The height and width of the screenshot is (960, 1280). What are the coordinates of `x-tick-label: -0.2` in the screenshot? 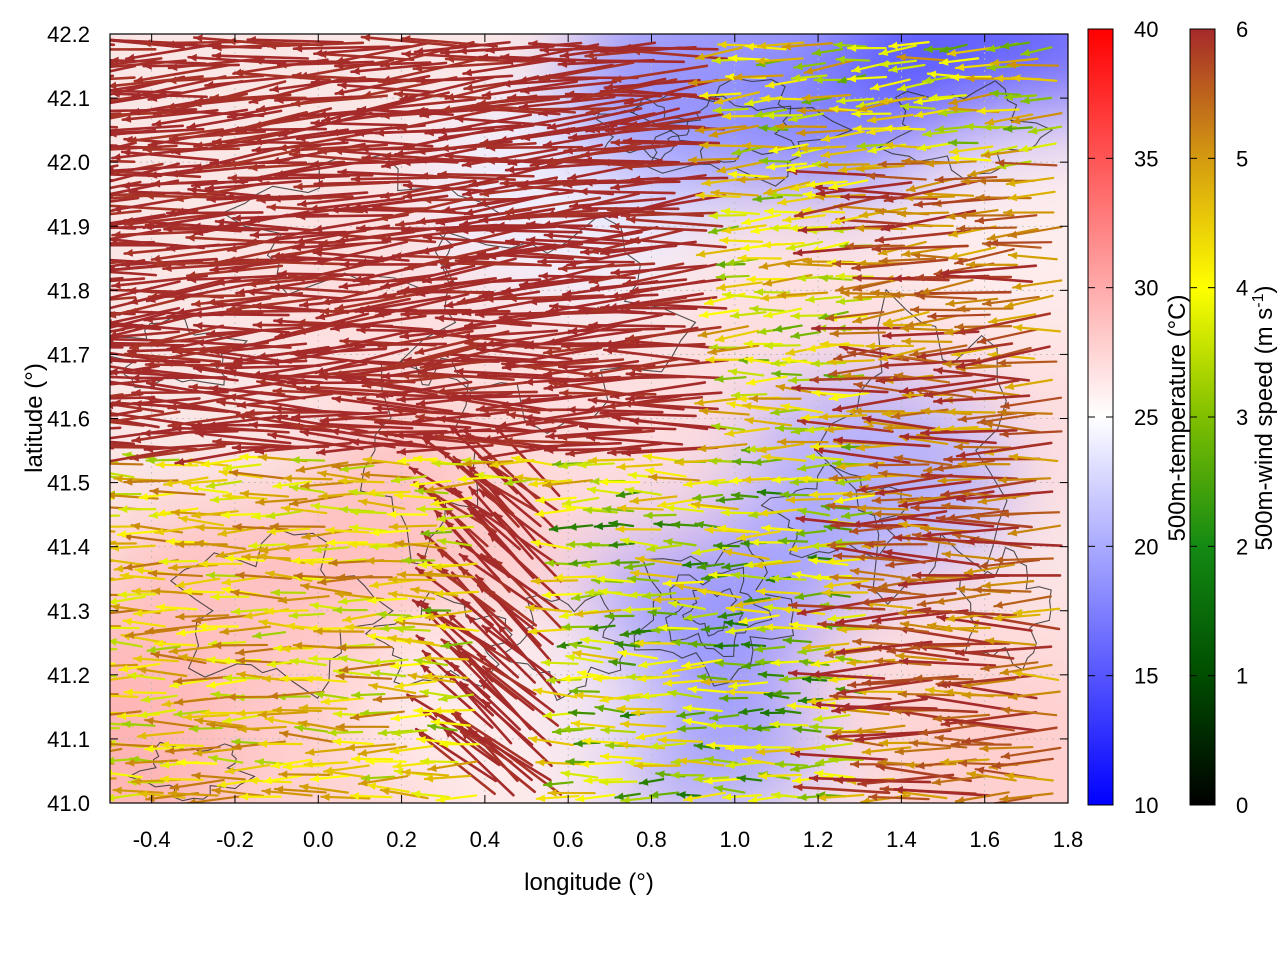 It's located at (235, 839).